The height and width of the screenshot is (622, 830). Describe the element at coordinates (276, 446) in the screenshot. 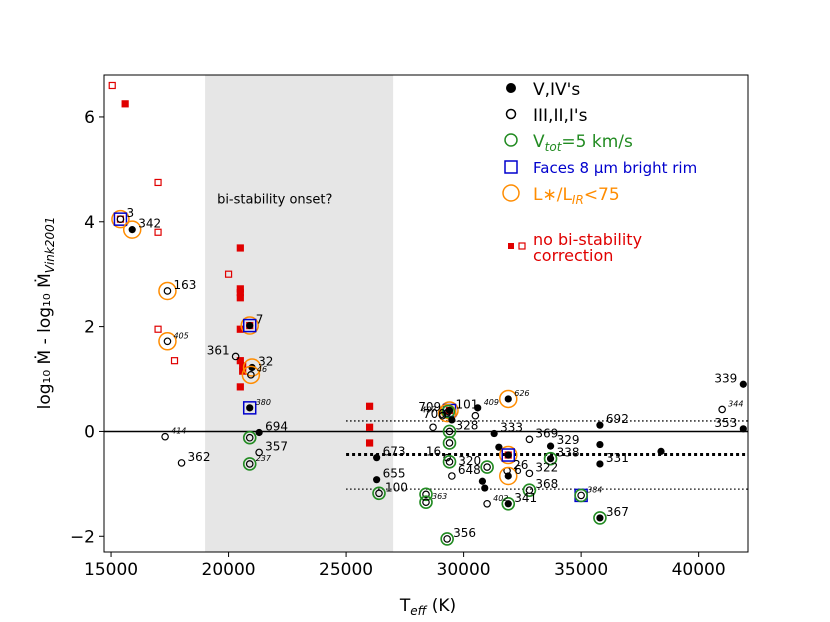

I see `point-label: 357` at that location.